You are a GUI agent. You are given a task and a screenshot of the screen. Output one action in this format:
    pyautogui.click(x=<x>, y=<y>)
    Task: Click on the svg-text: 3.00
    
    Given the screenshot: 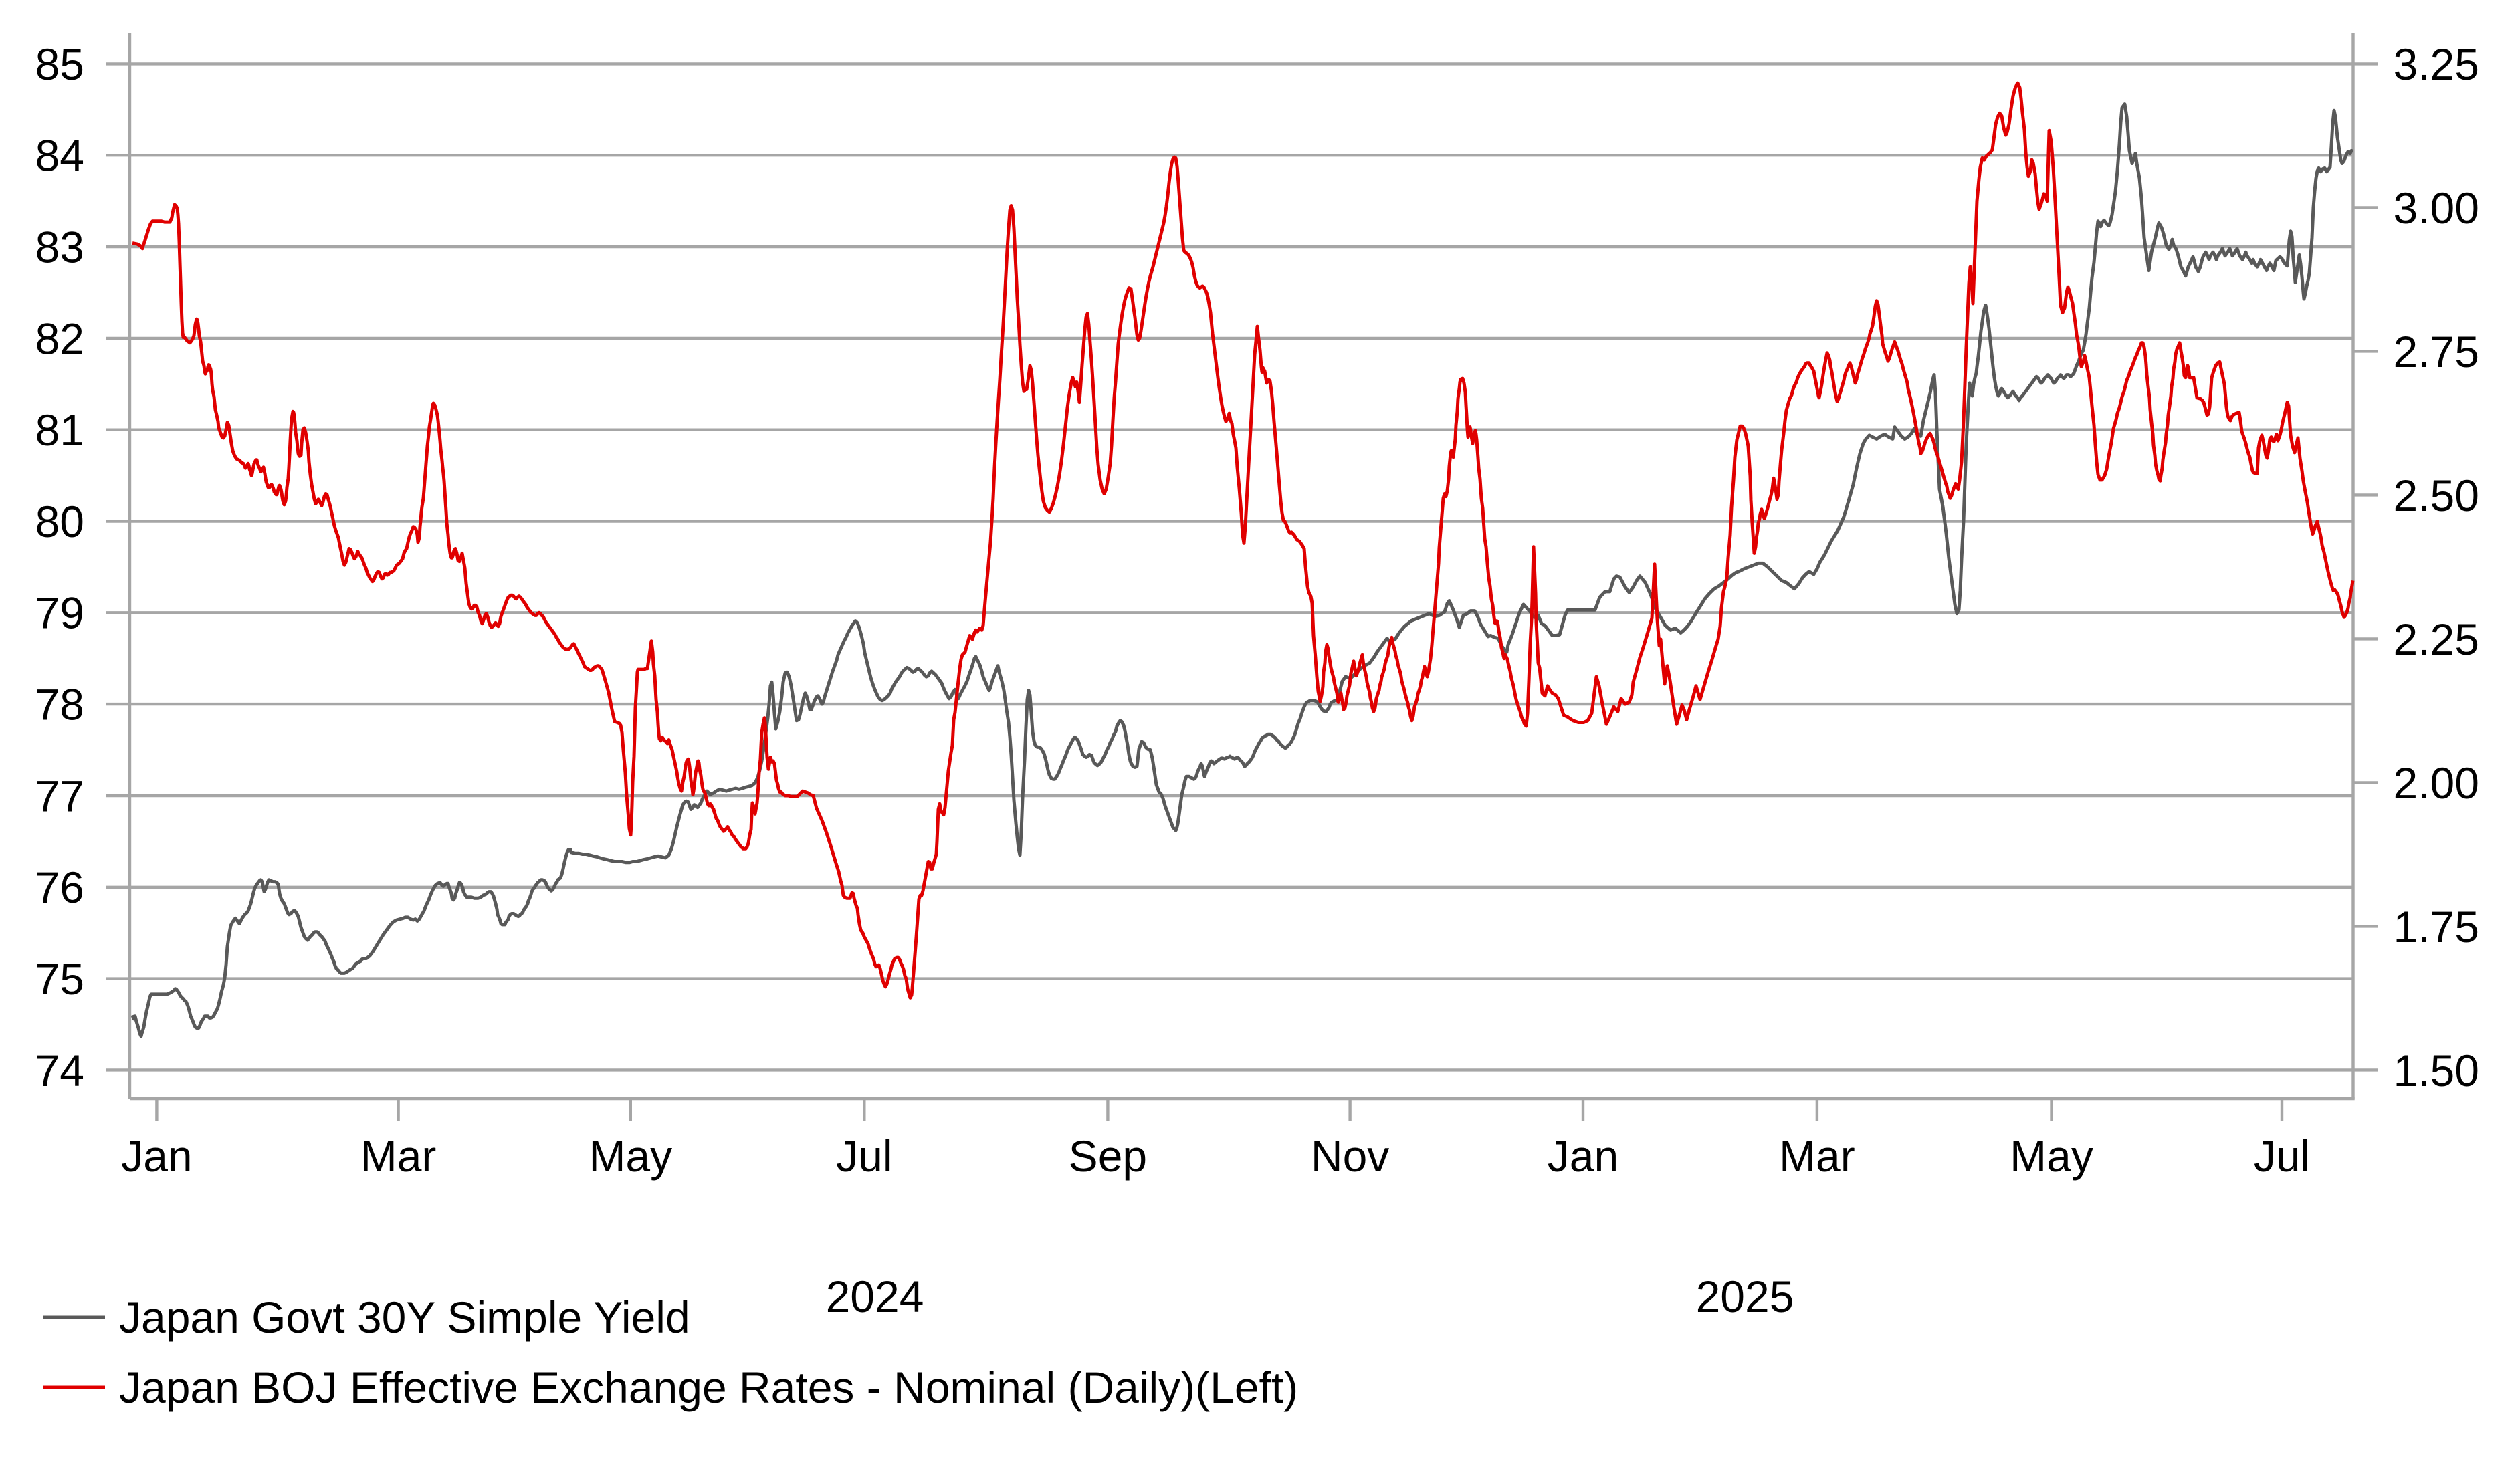 What is the action you would take?
    pyautogui.click(x=2436, y=208)
    